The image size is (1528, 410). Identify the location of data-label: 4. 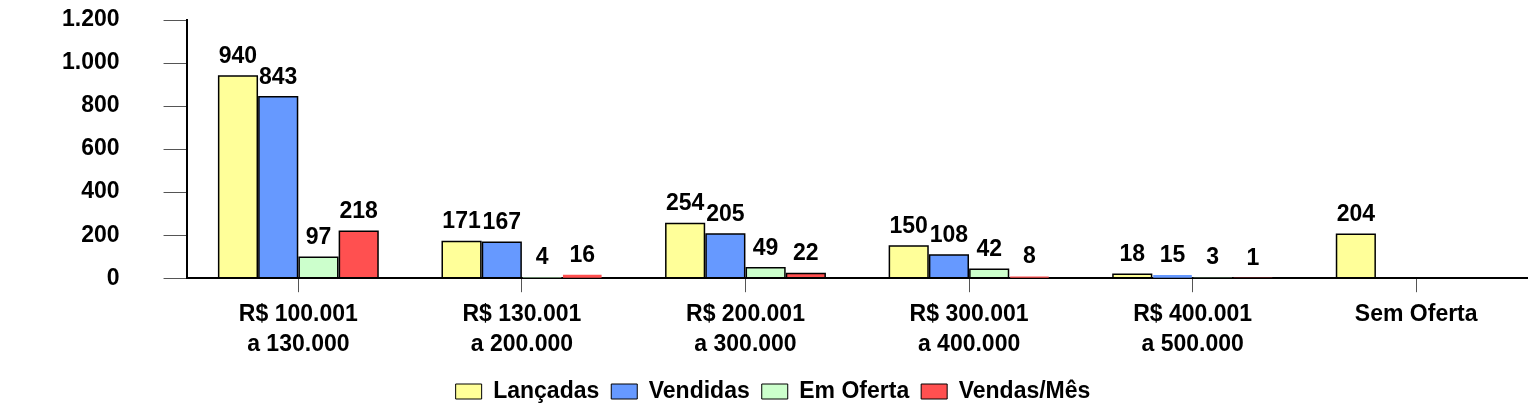
(542, 256).